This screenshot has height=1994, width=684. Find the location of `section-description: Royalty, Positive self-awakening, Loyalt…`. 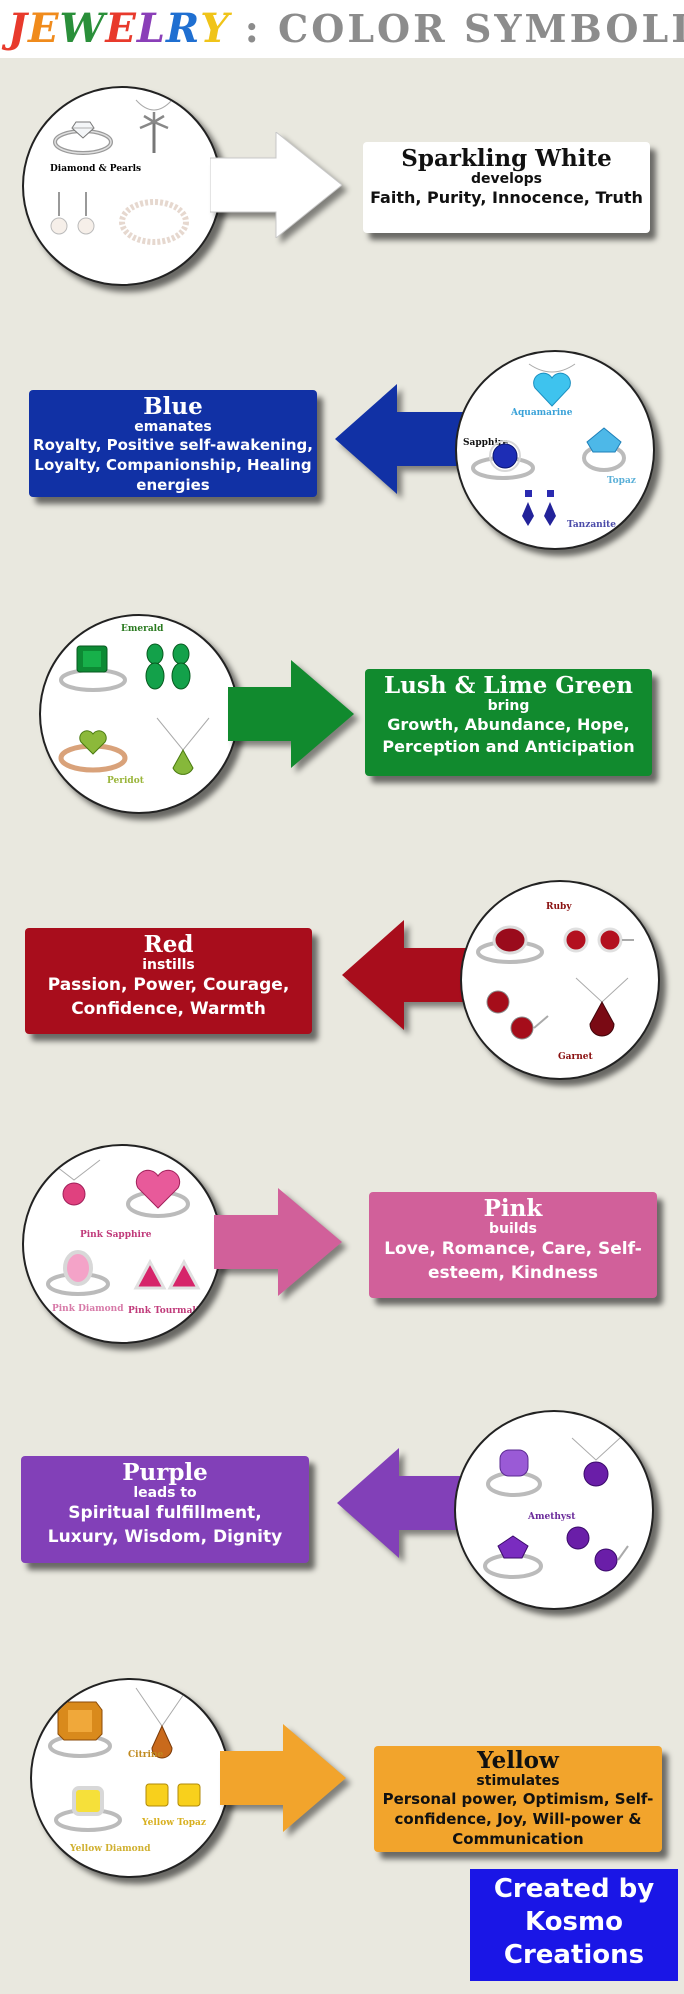

section-description: Royalty, Positive self-awakening, Loyalt… is located at coordinates (173, 465).